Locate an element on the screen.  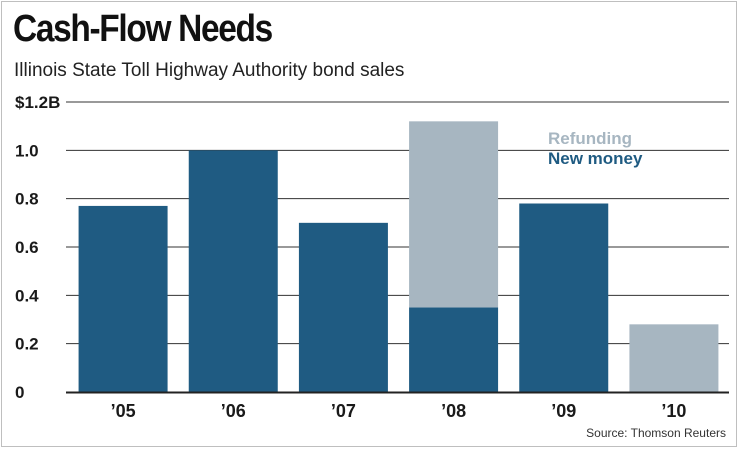
x-tick-label: ’05 is located at coordinates (123, 411).